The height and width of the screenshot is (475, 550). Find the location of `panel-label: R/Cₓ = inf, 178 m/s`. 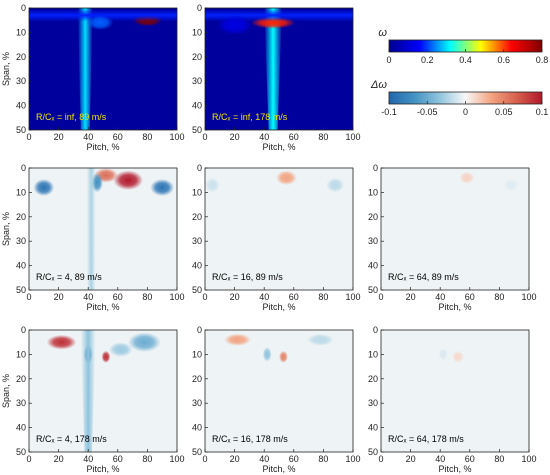

panel-label: R/Cₓ = inf, 178 m/s is located at coordinates (250, 117).